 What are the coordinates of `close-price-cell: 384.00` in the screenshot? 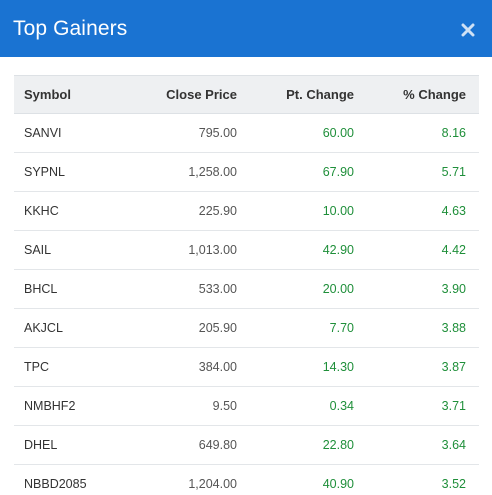 It's located at (217, 367).